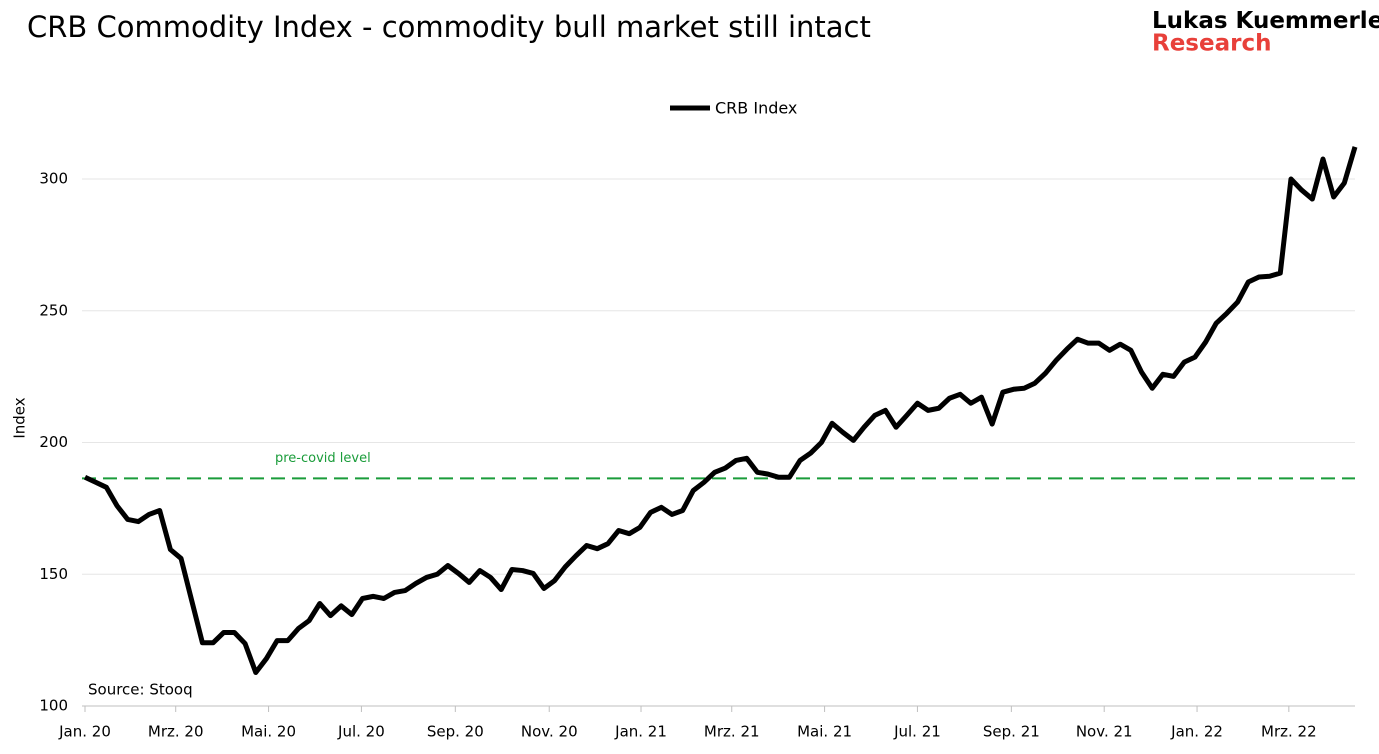 Image resolution: width=1379 pixels, height=754 pixels. Describe the element at coordinates (732, 732) in the screenshot. I see `x-tick-label: Mrz. 21` at that location.